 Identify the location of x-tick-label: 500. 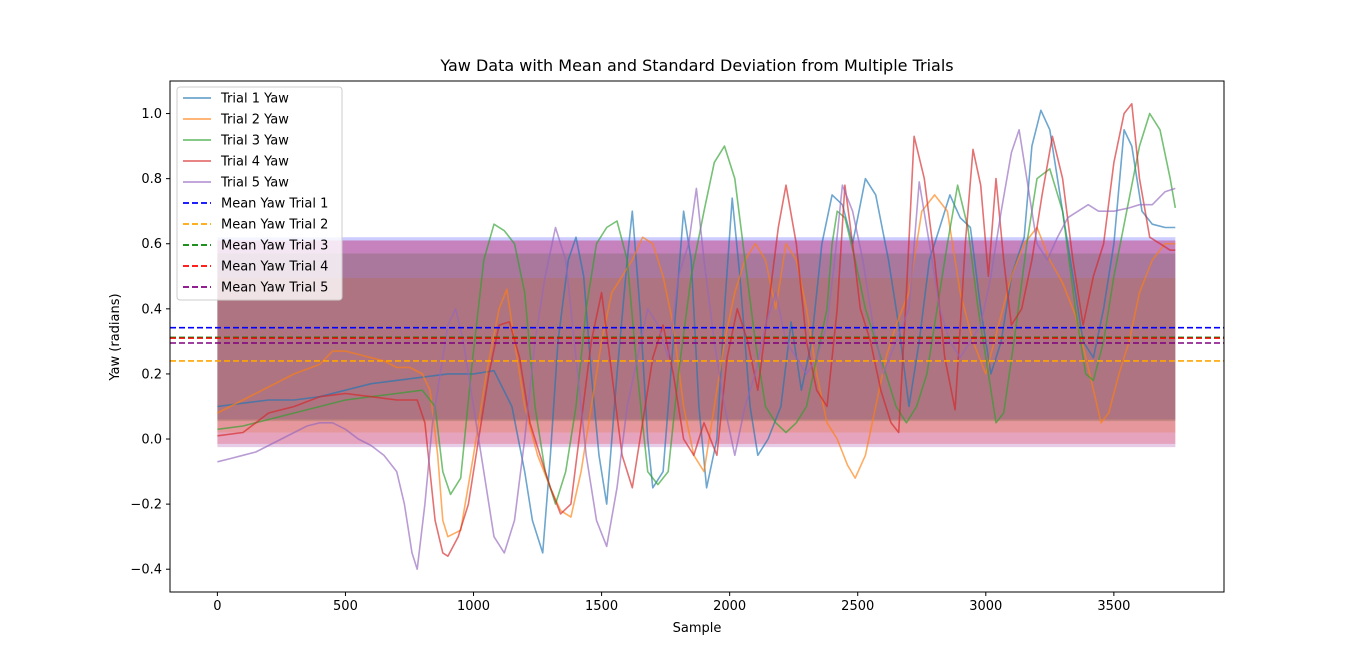
(345, 606).